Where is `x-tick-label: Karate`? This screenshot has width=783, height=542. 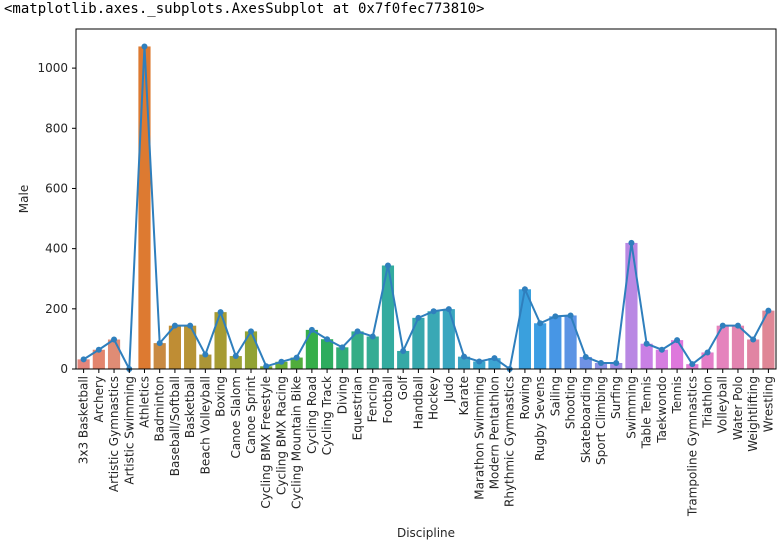
x-tick-label: Karate is located at coordinates (464, 395).